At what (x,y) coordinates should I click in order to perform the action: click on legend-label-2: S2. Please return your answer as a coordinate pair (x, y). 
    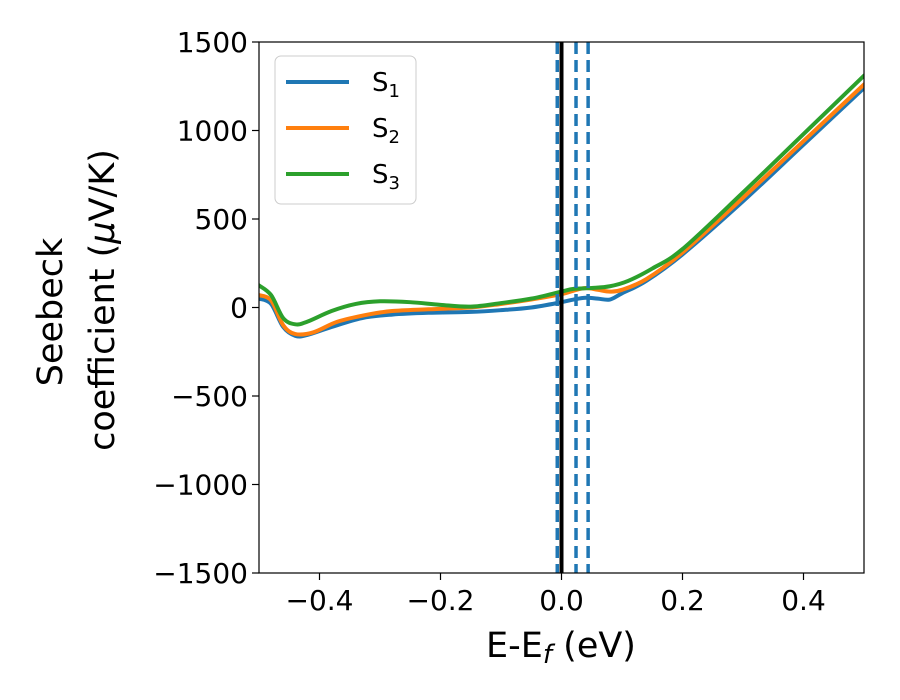
    Looking at the image, I should click on (386, 131).